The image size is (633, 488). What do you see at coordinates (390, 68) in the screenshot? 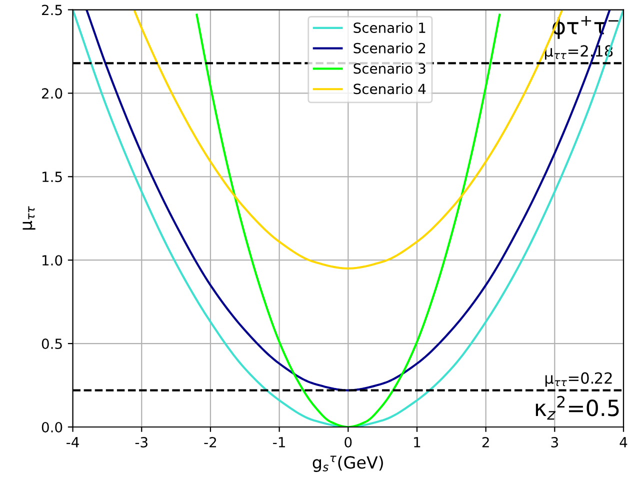
I see `legend-label: Scenario 3` at bounding box center [390, 68].